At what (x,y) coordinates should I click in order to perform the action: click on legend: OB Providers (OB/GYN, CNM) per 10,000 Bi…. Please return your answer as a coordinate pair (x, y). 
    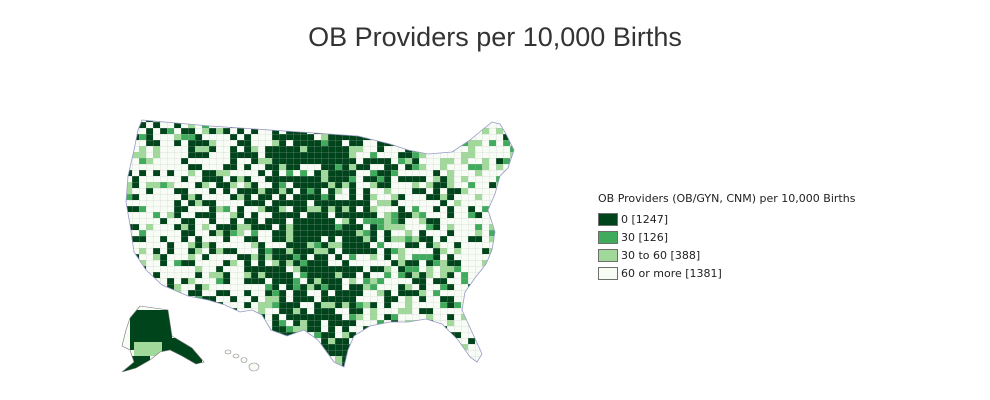
    Looking at the image, I should click on (726, 237).